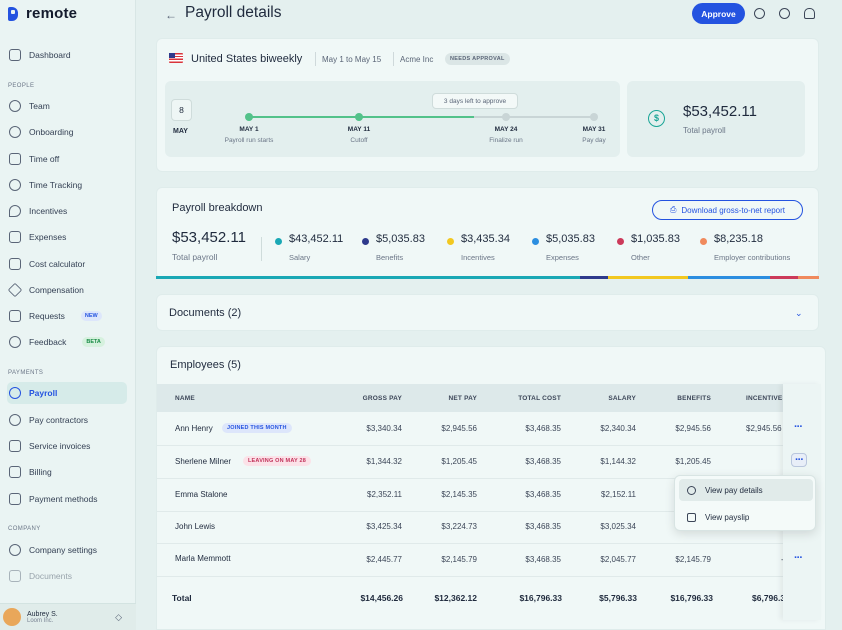 This screenshot has width=842, height=630. What do you see at coordinates (15, 264) in the screenshot?
I see `calculator-icon` at bounding box center [15, 264].